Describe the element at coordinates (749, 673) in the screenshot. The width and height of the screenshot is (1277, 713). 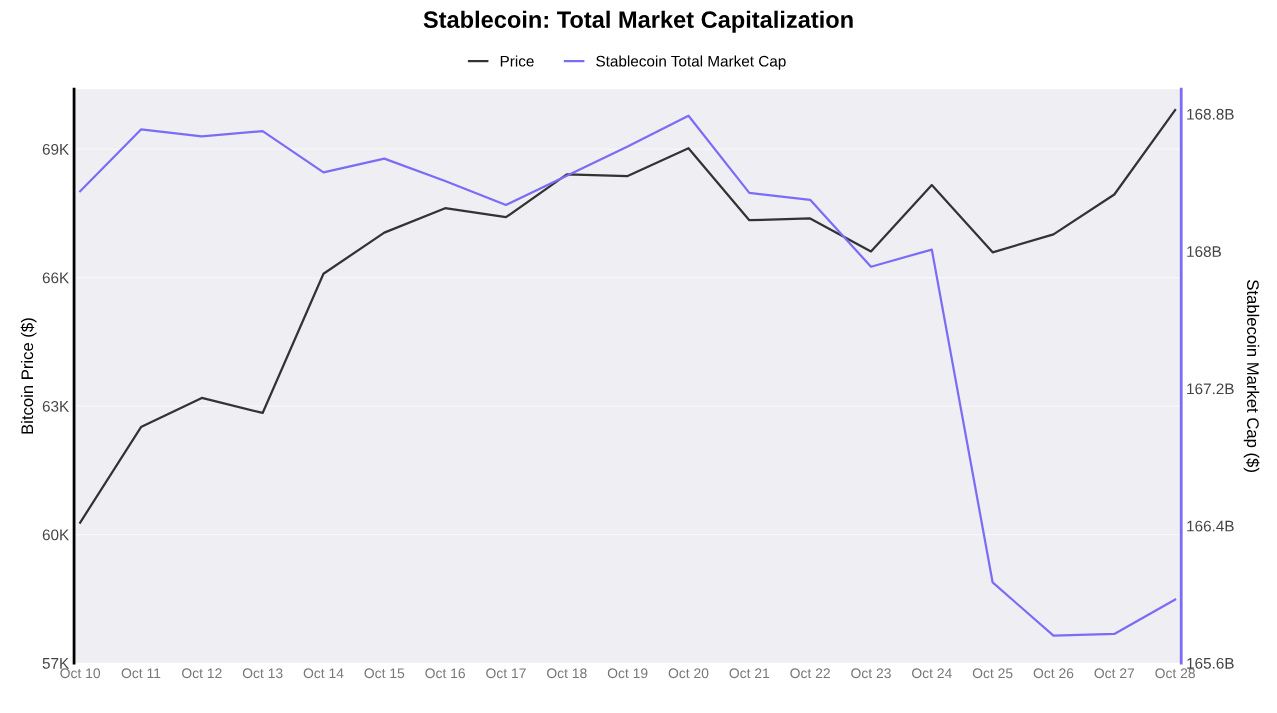
I see `x-tick-label: Oct 21` at that location.